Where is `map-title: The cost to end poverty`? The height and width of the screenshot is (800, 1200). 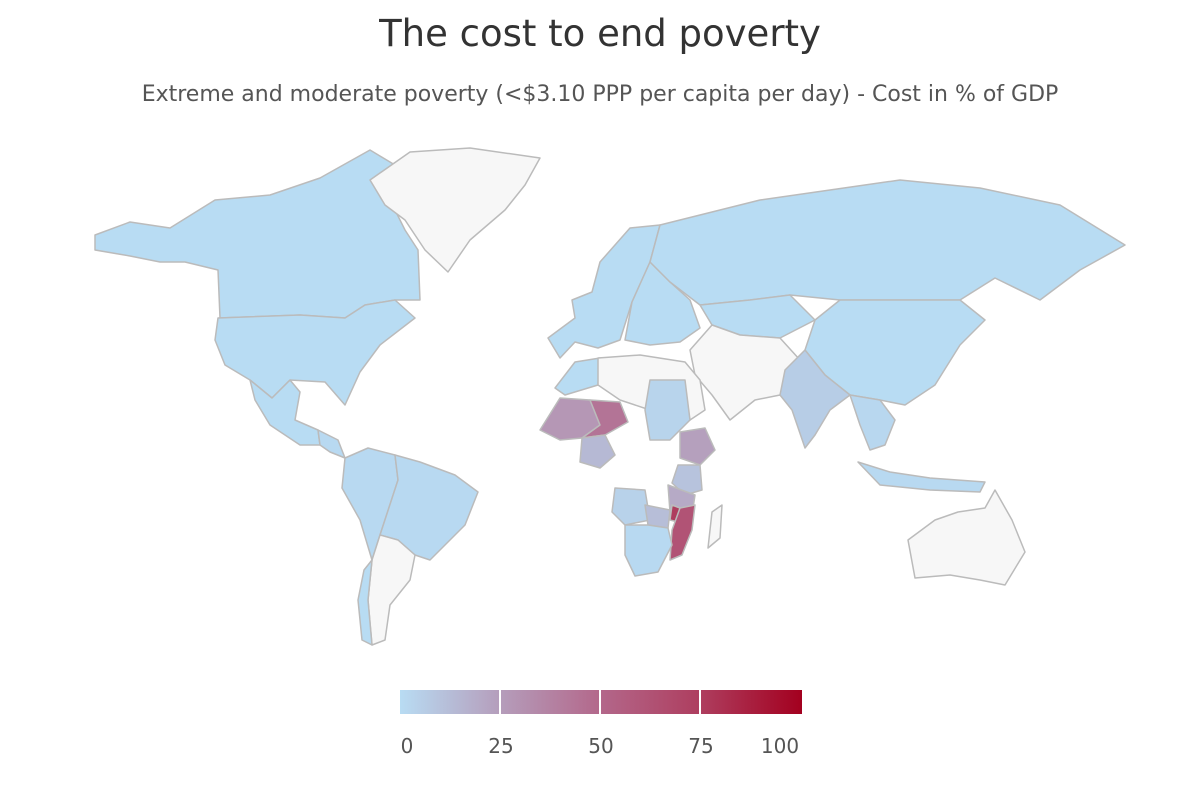 map-title: The cost to end poverty is located at coordinates (600, 33).